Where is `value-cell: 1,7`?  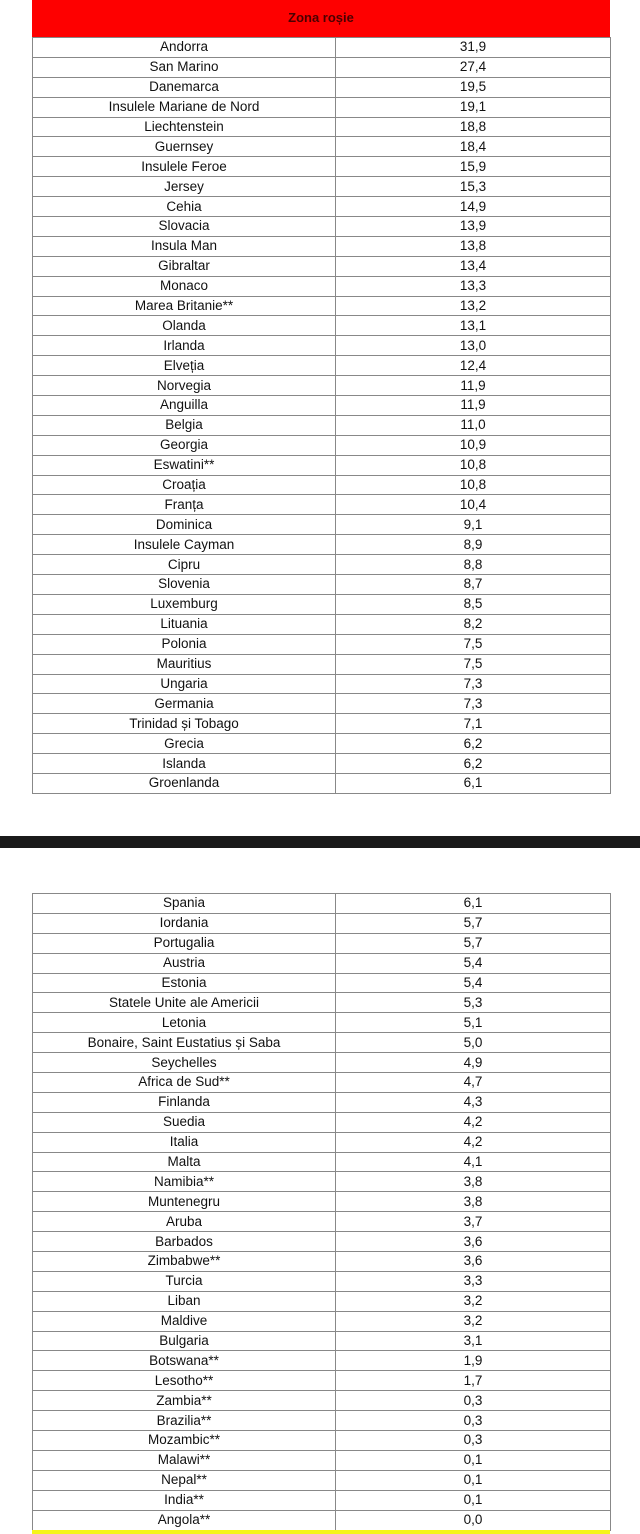 value-cell: 1,7 is located at coordinates (473, 1381).